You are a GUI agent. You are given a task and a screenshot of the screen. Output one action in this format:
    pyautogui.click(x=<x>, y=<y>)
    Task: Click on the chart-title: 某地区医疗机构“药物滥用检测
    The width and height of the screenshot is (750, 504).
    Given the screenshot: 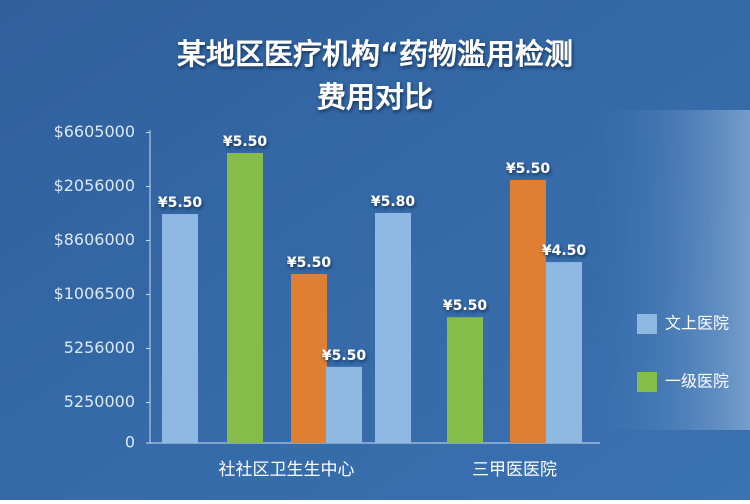 What is the action you would take?
    pyautogui.click(x=375, y=54)
    